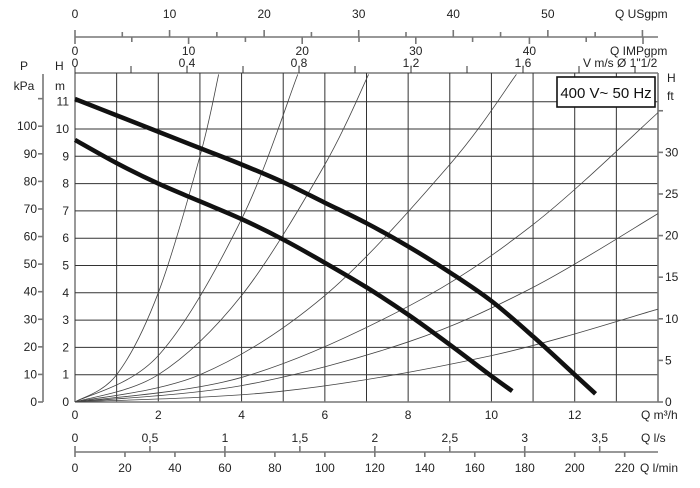 The height and width of the screenshot is (488, 700). Describe the element at coordinates (575, 415) in the screenshot. I see `q-m3h-tick-label: 12` at that location.